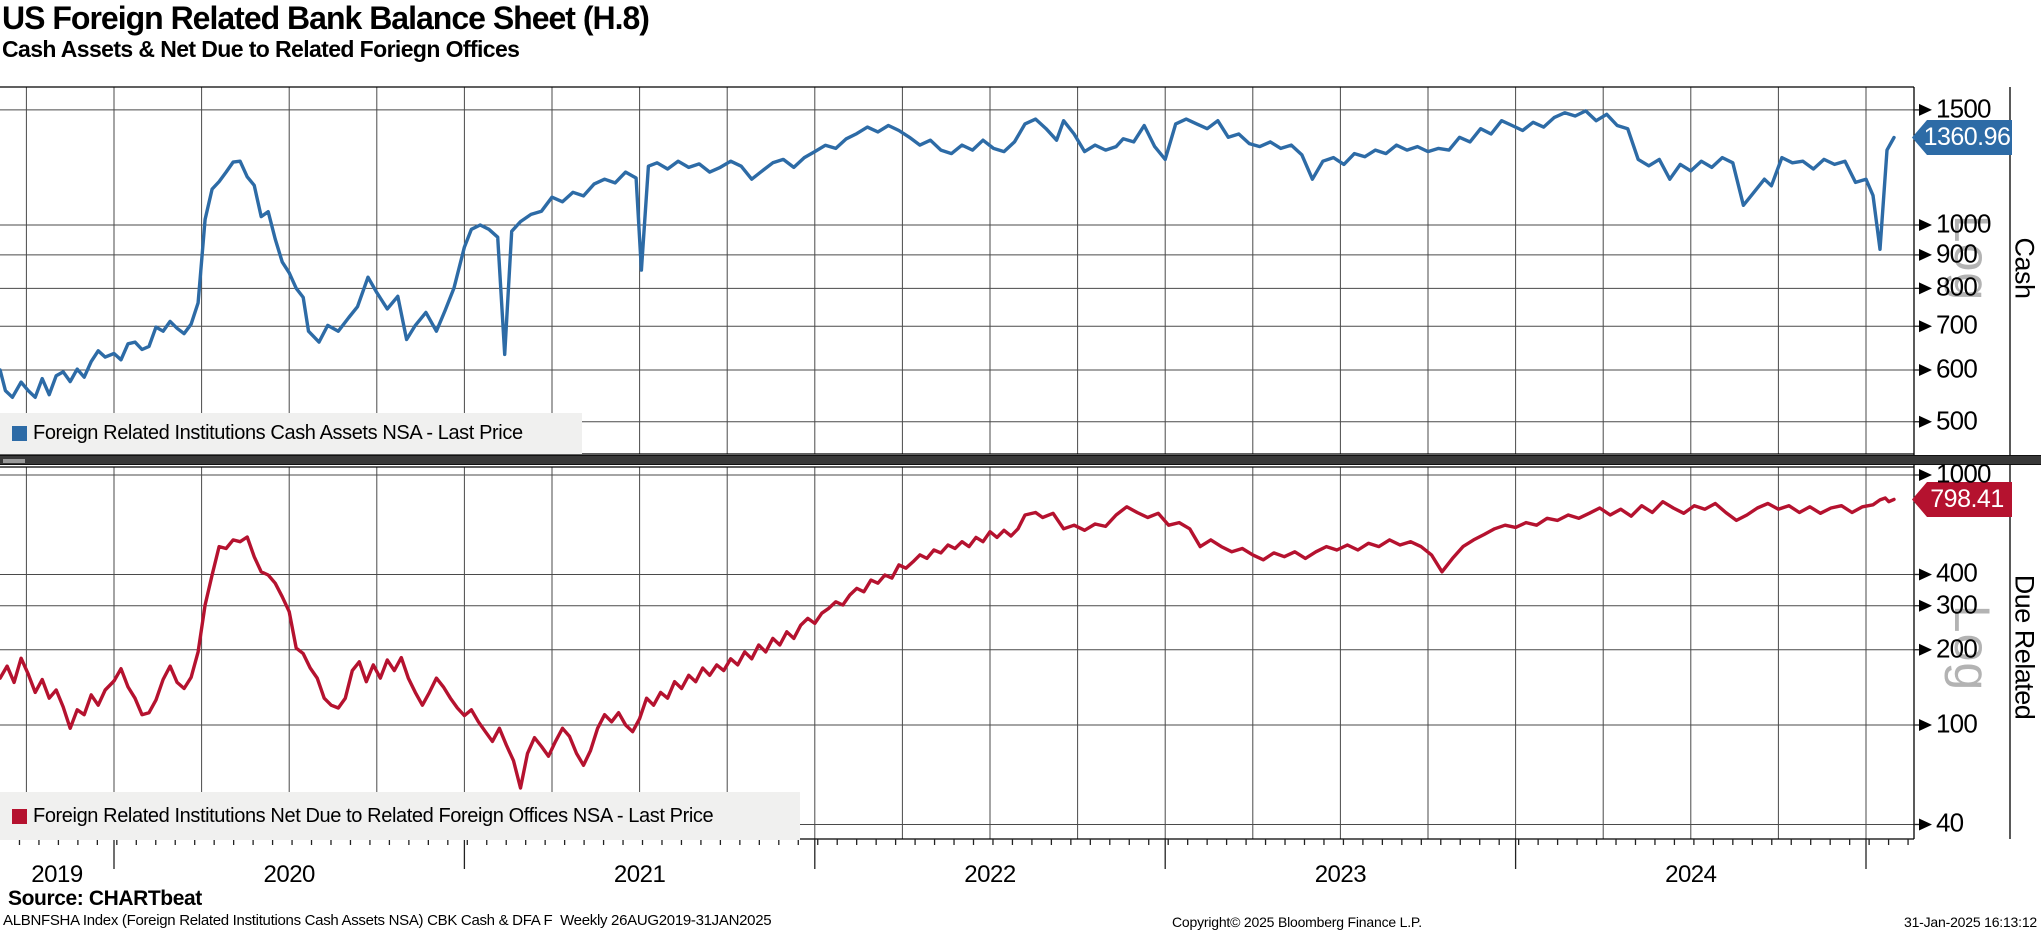 The image size is (2041, 932). Describe the element at coordinates (990, 874) in the screenshot. I see `x-axis-year-label: 2022` at that location.